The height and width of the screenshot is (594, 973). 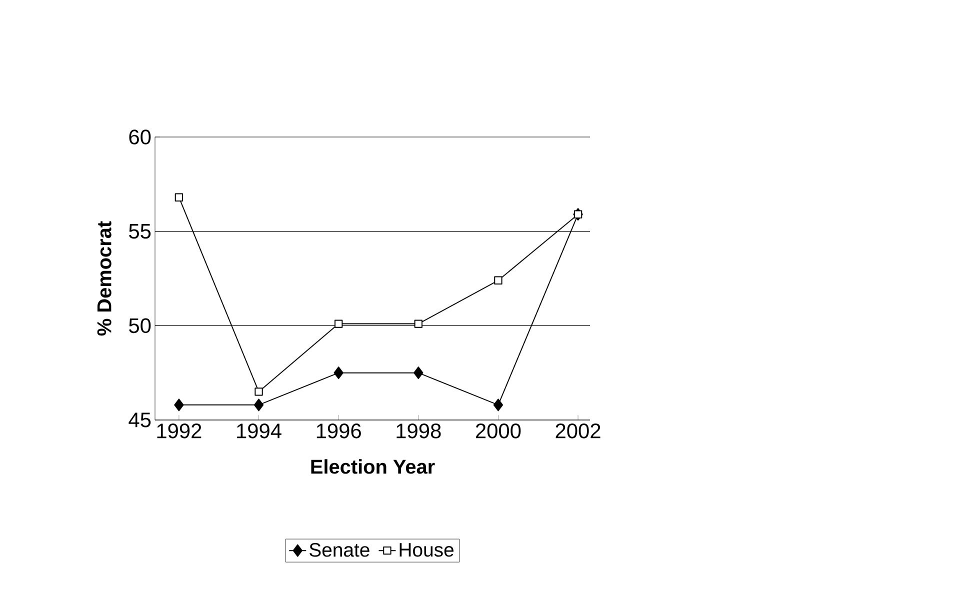 I want to click on y-tick-label: 60, so click(x=140, y=137).